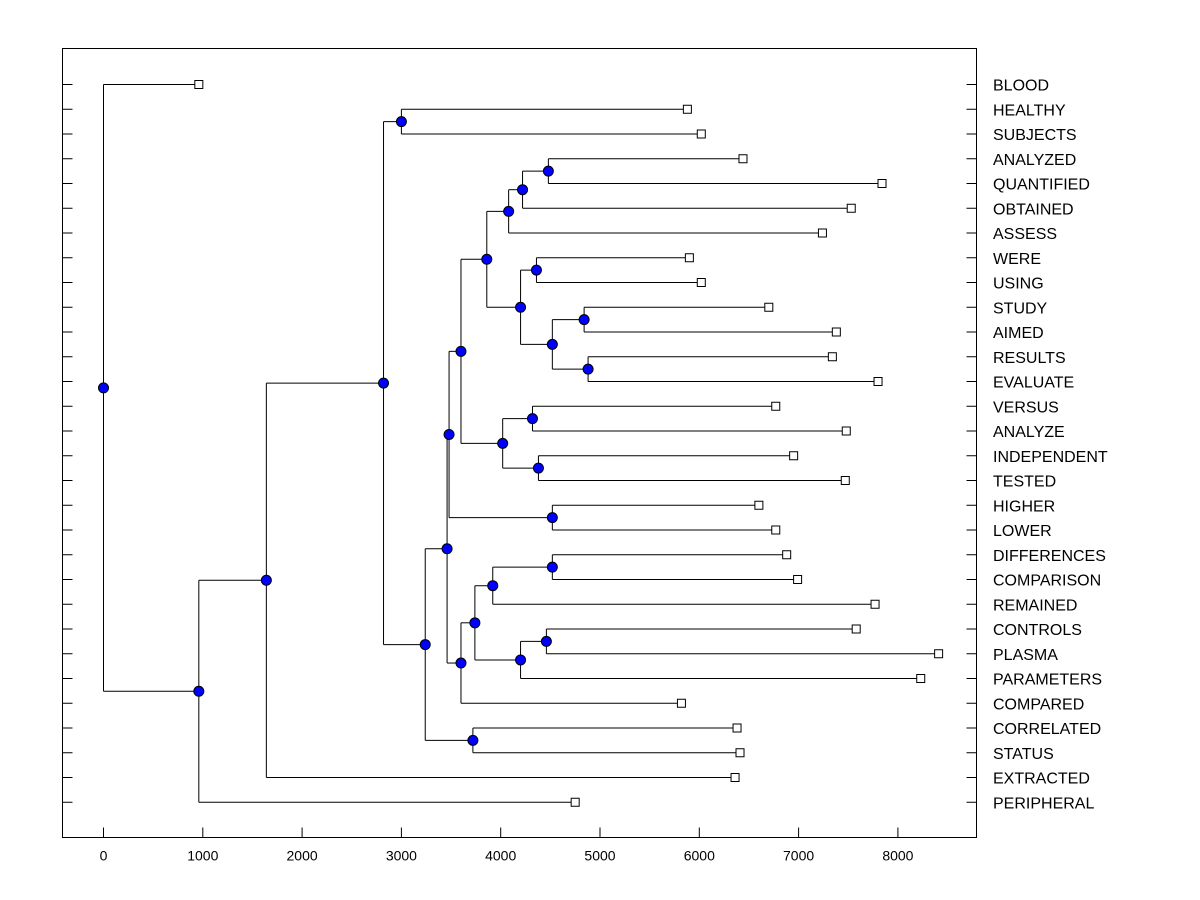  I want to click on leaf-label: ASSESS, so click(1025, 234).